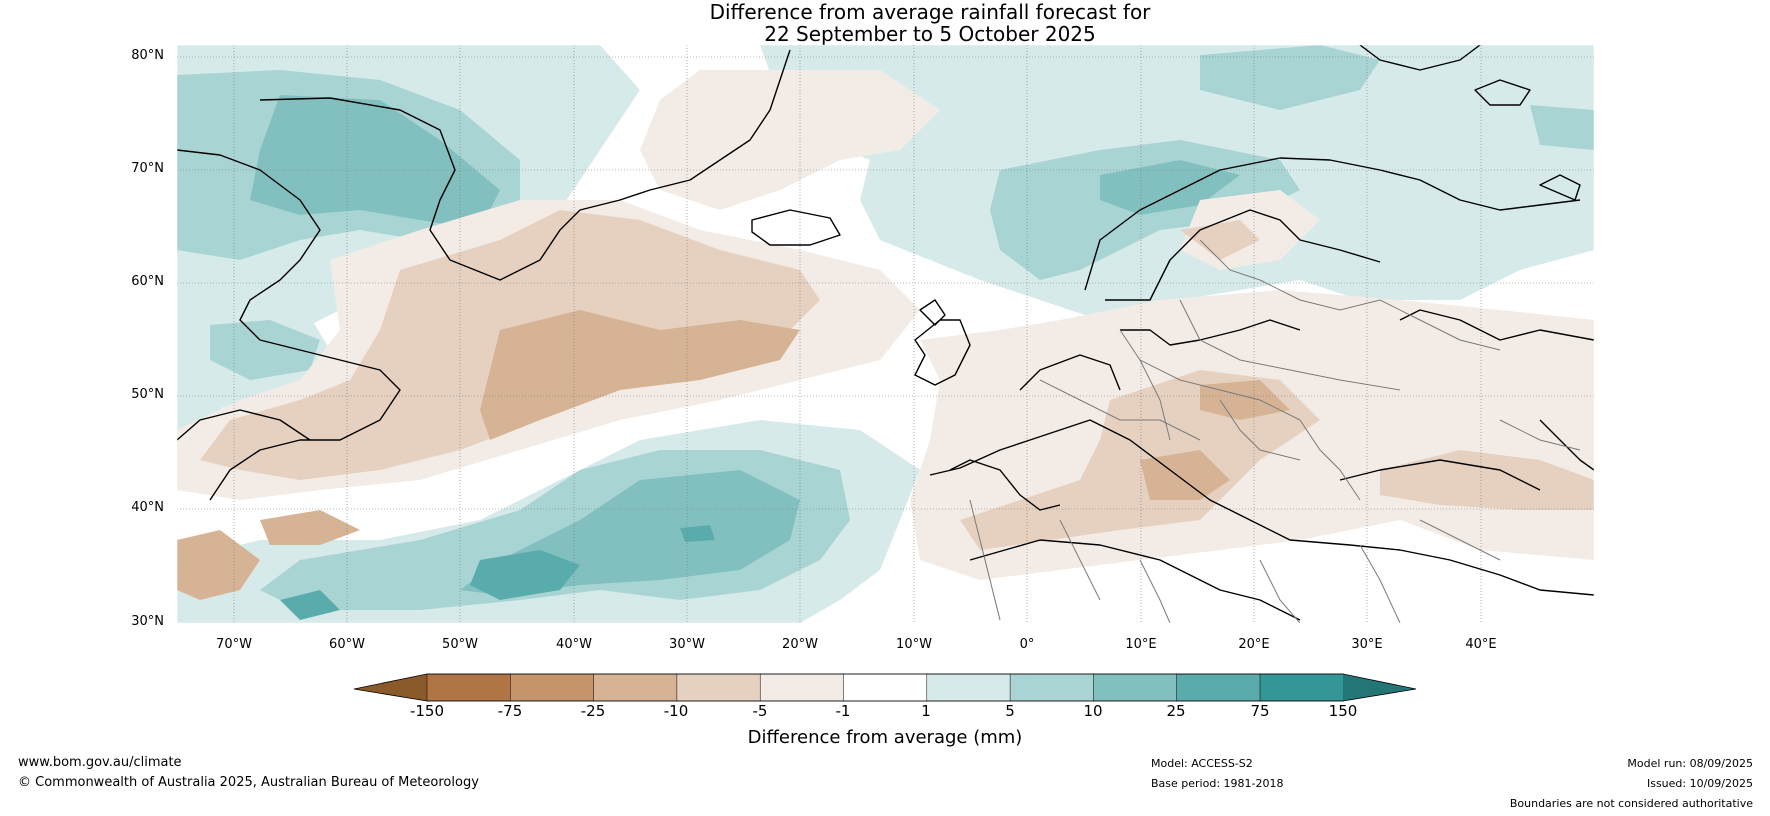  What do you see at coordinates (147, 281) in the screenshot?
I see `lat-label: 60°N` at bounding box center [147, 281].